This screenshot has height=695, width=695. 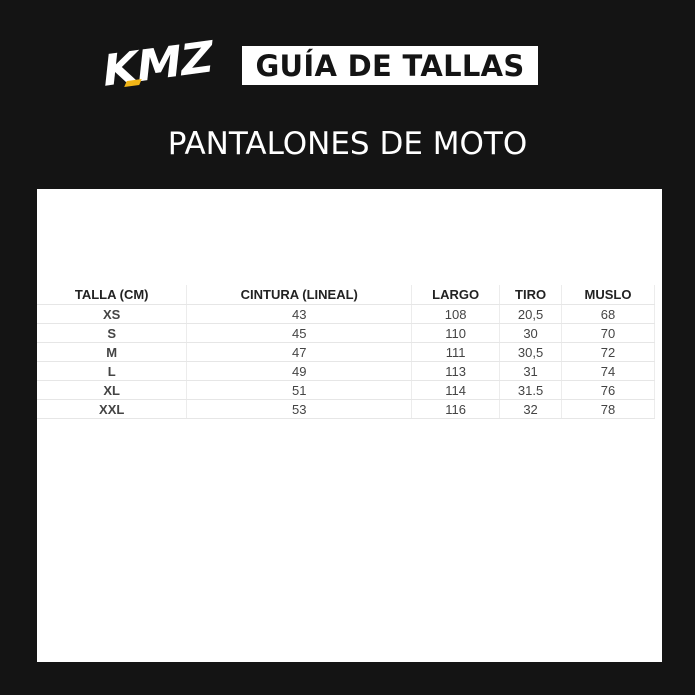 What do you see at coordinates (347, 144) in the screenshot?
I see `page-subtitle: PANTALONES DE MOTO` at bounding box center [347, 144].